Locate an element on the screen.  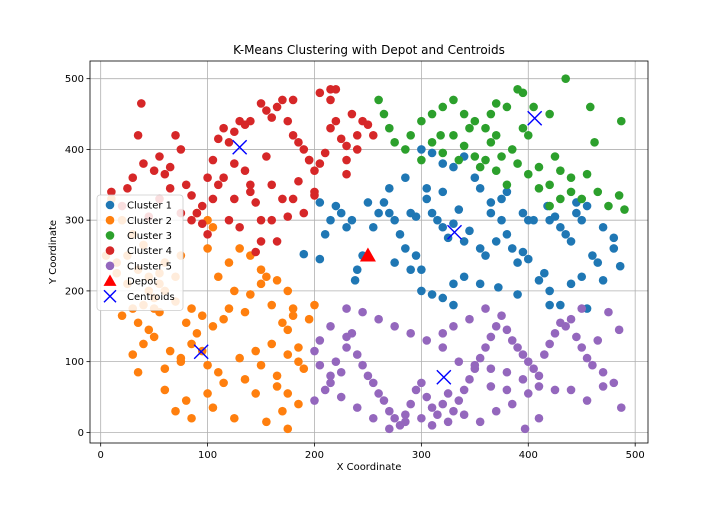
legend-label: Centroids is located at coordinates (151, 297).